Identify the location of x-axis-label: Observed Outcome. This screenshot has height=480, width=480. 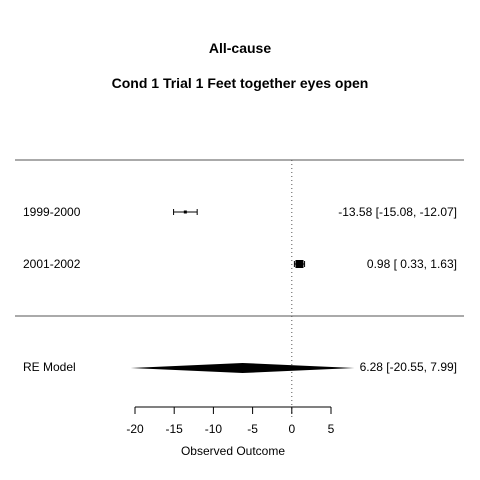
(233, 451).